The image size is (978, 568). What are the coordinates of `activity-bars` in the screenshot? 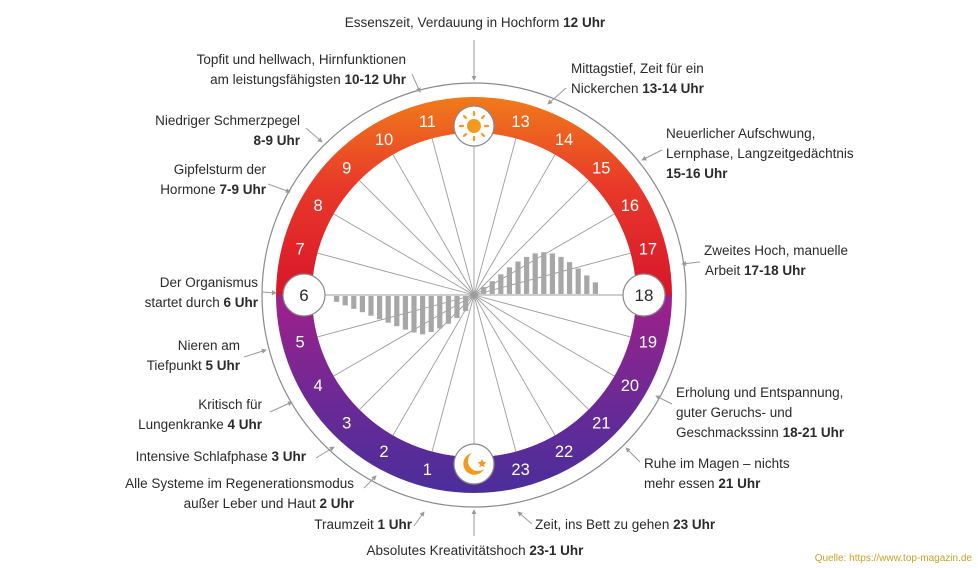 It's located at (466, 293).